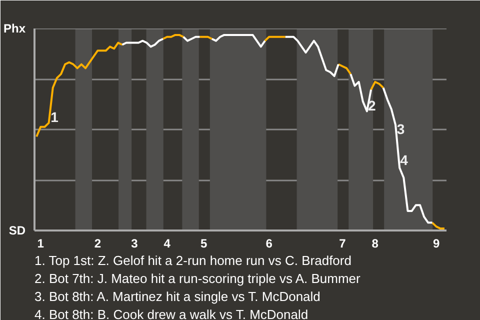 The image size is (480, 320). I want to click on x-tick-label: 3, so click(134, 243).